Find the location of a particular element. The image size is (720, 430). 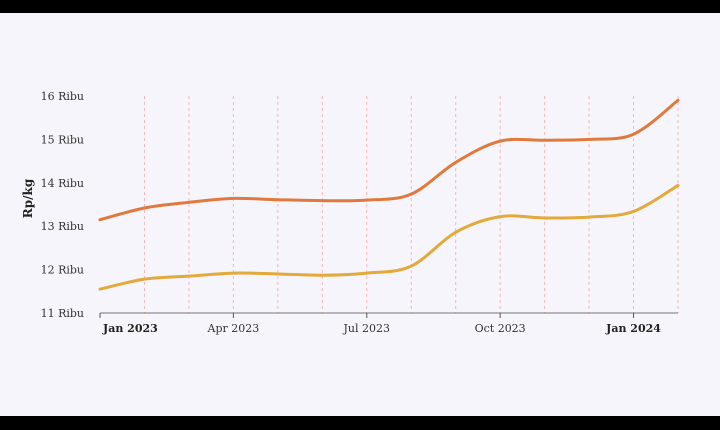

x-tick-label: Jan 2023 is located at coordinates (130, 328).